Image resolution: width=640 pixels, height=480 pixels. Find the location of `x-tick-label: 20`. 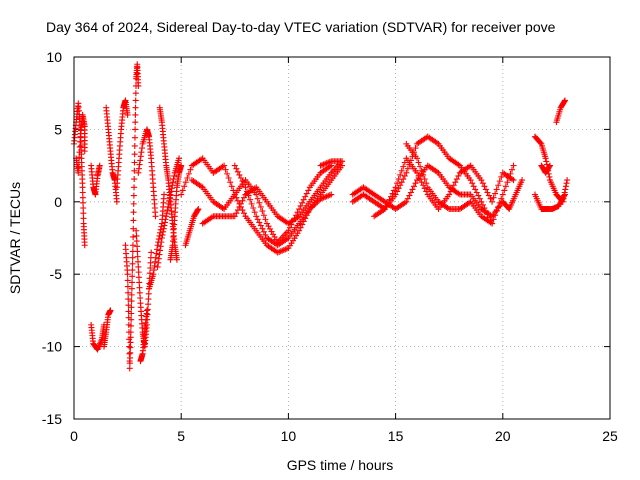

x-tick-label: 20 is located at coordinates (503, 436).